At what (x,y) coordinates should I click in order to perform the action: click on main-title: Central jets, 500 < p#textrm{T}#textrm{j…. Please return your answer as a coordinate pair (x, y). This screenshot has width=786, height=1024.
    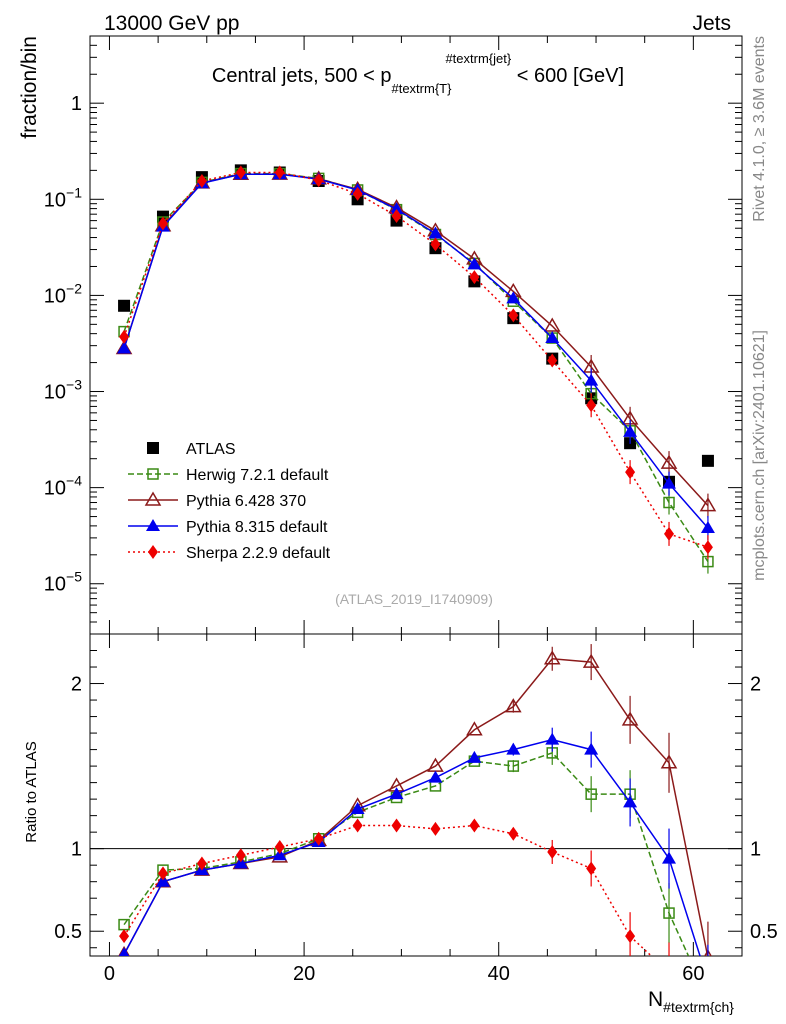
    Looking at the image, I should click on (418, 73).